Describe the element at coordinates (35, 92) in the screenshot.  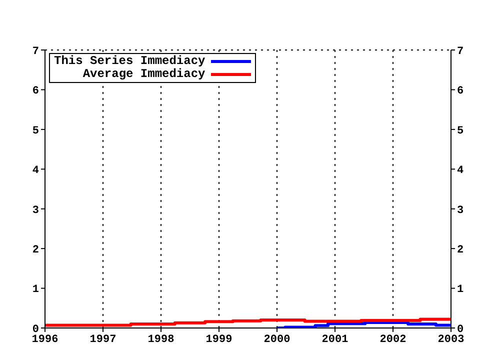
I see `y-tick-label: 6` at that location.